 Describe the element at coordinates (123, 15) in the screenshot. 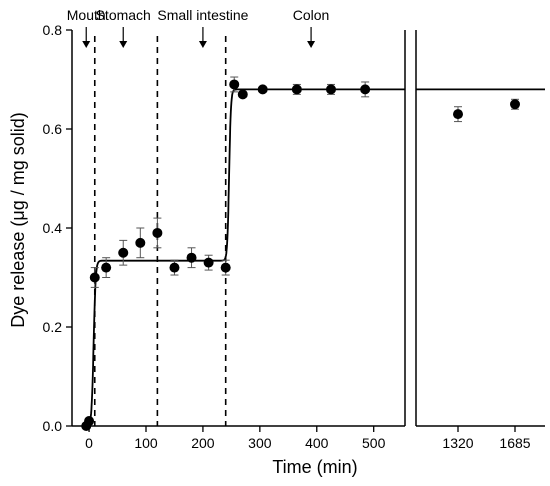

I see `phase-label: Stomach` at that location.